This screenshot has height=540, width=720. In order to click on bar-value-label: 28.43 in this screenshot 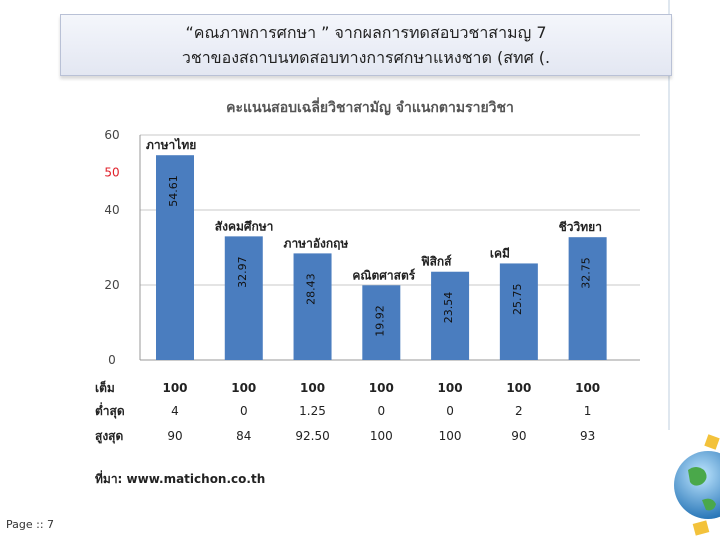, I will do `click(311, 289)`.